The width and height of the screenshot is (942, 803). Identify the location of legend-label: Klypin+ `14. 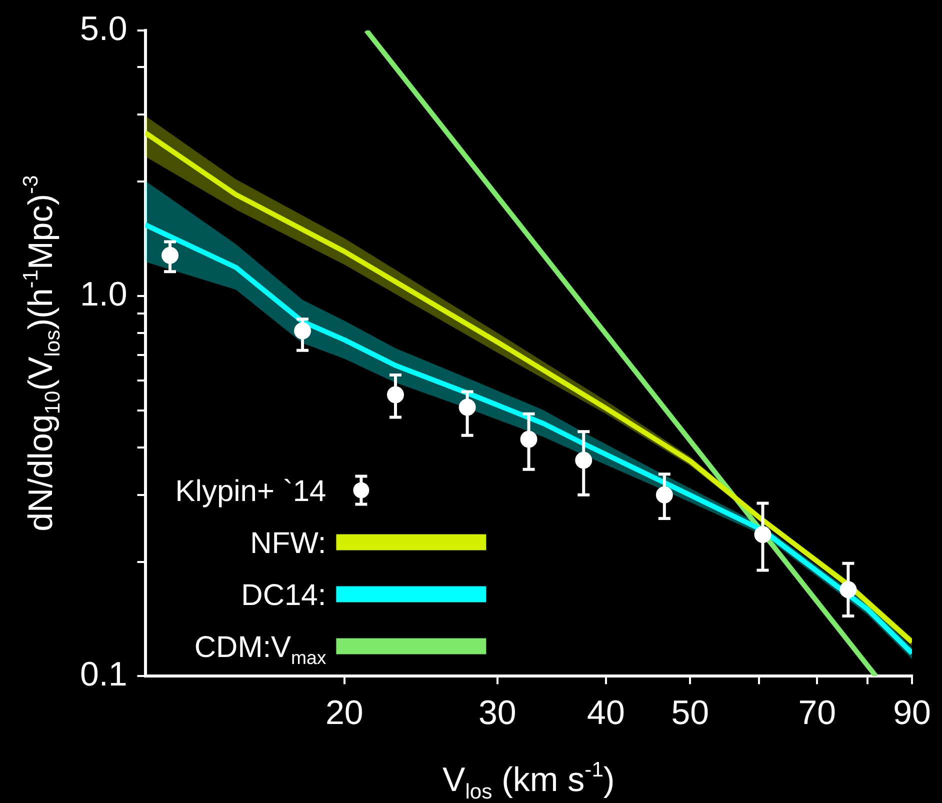
(250, 491).